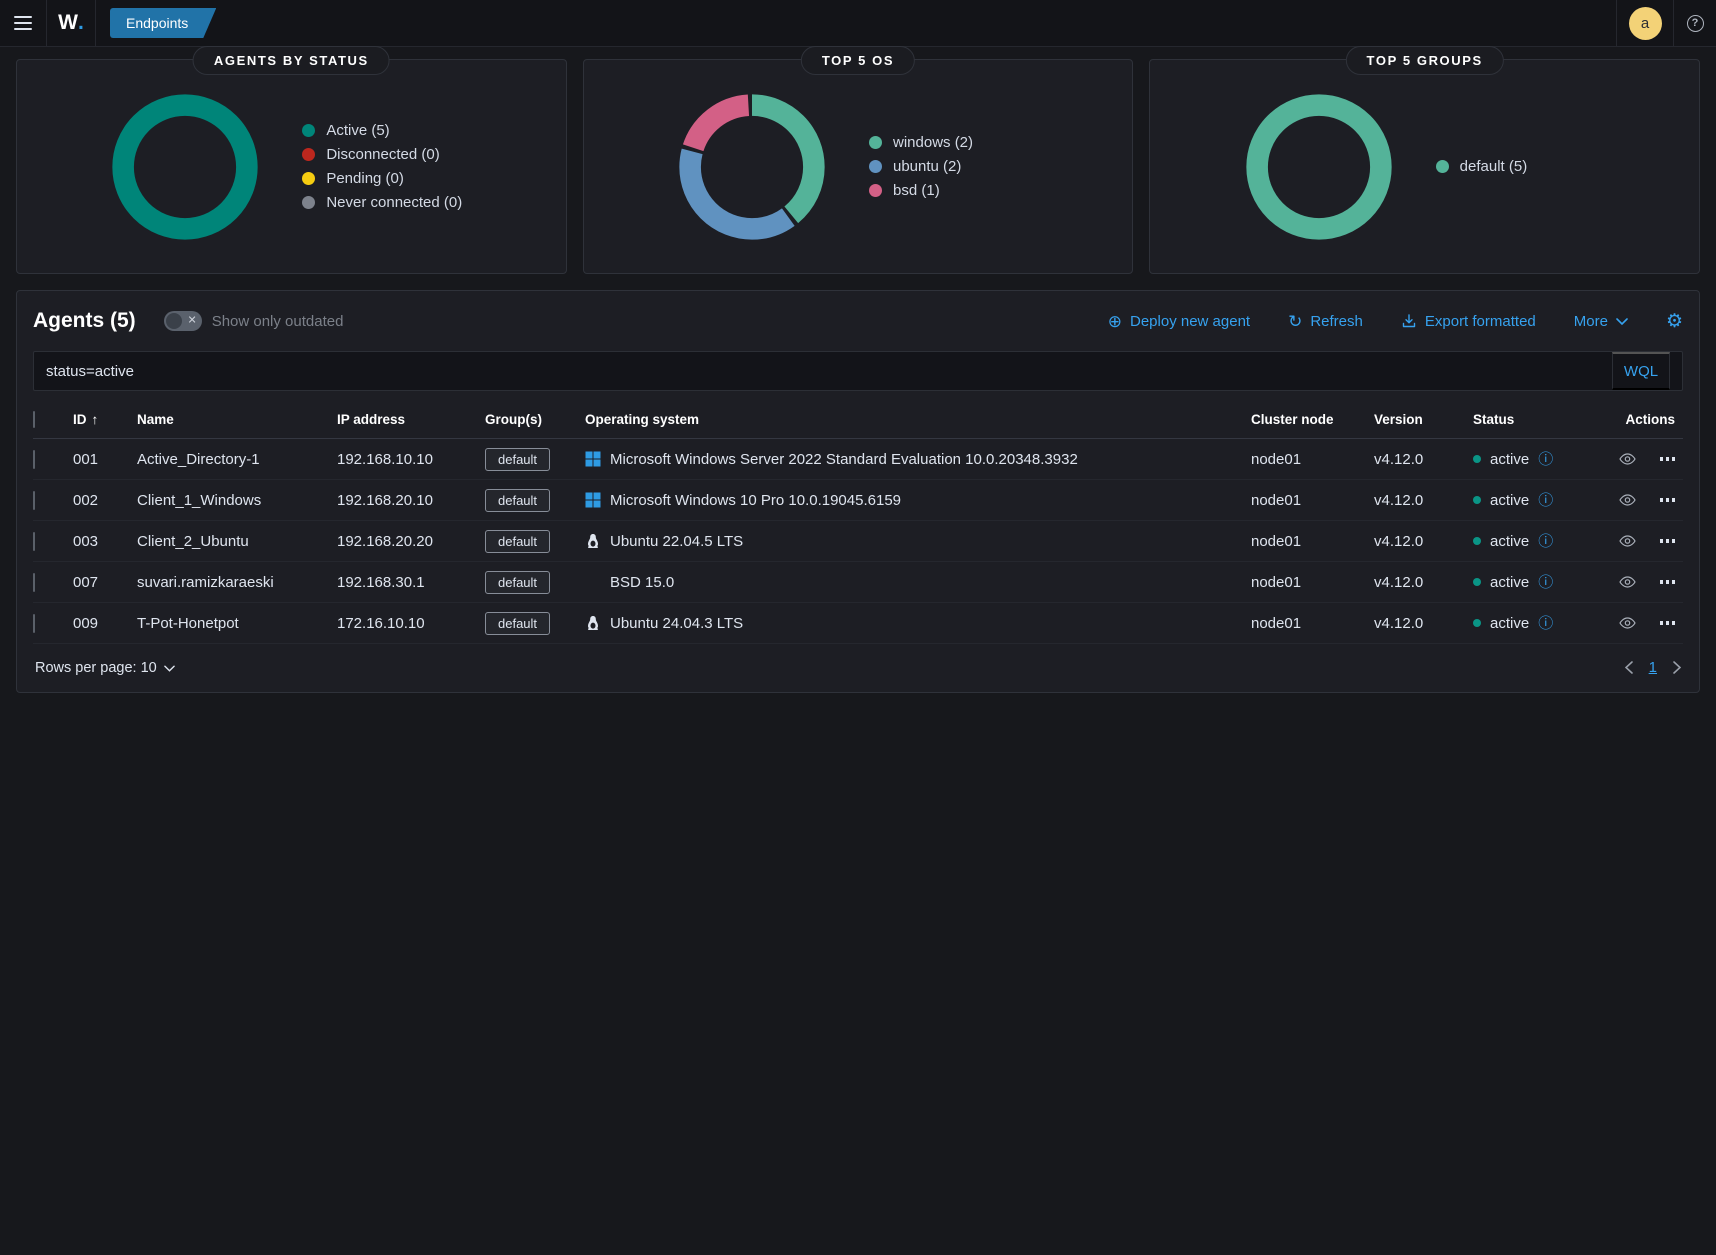 The image size is (1716, 1255). Describe the element at coordinates (86, 419) in the screenshot. I see `column-header-id: ID ↑` at that location.